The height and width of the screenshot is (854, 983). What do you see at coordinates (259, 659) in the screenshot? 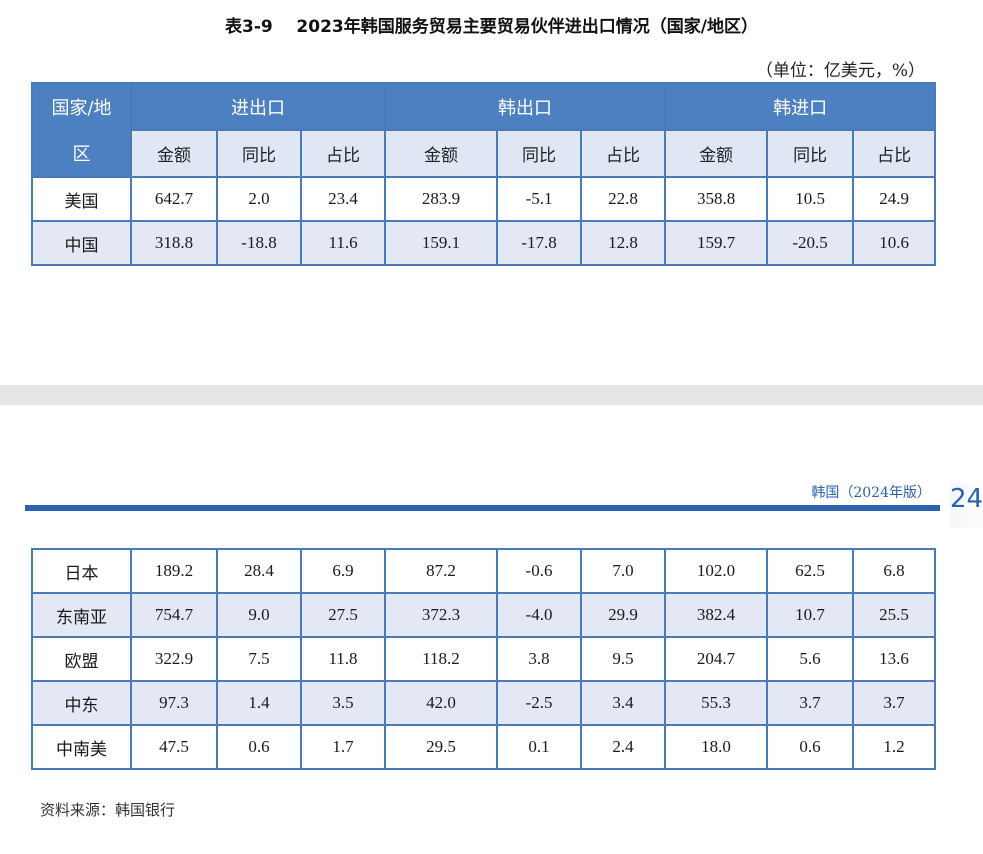
I see `table-cell: 7.5` at bounding box center [259, 659].